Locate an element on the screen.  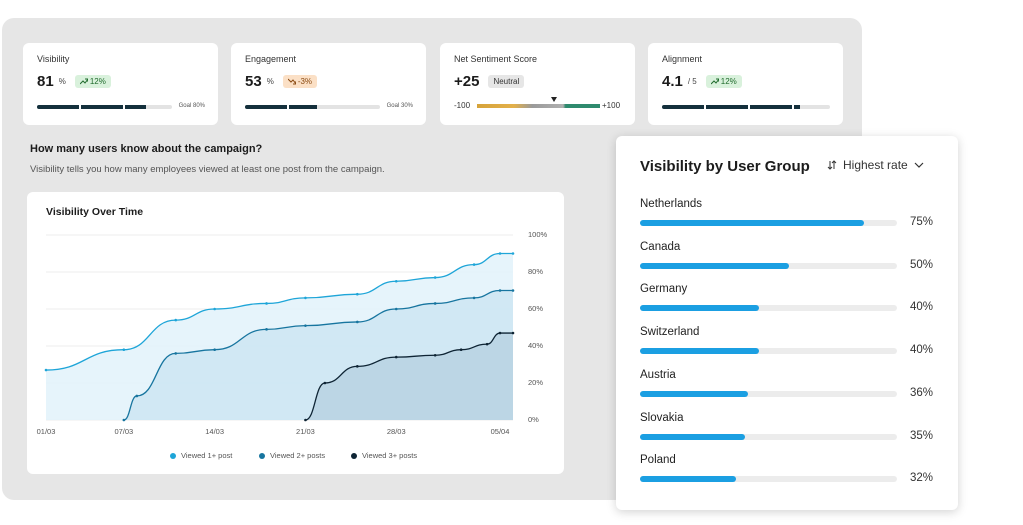
status-badge: Neutral is located at coordinates (506, 81).